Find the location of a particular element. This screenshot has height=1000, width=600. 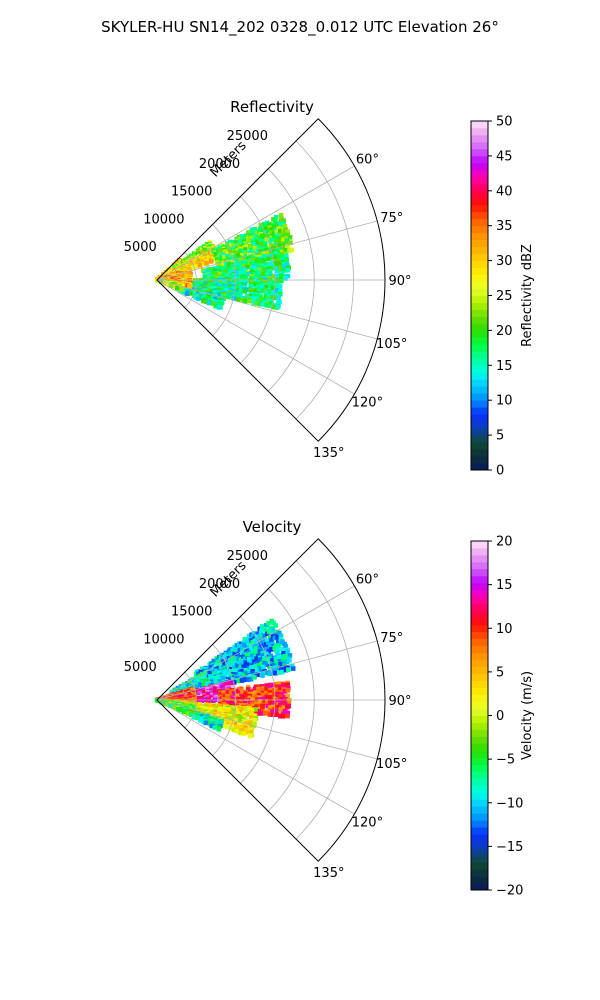

colorbar-tick-label: 5 is located at coordinates (500, 672).